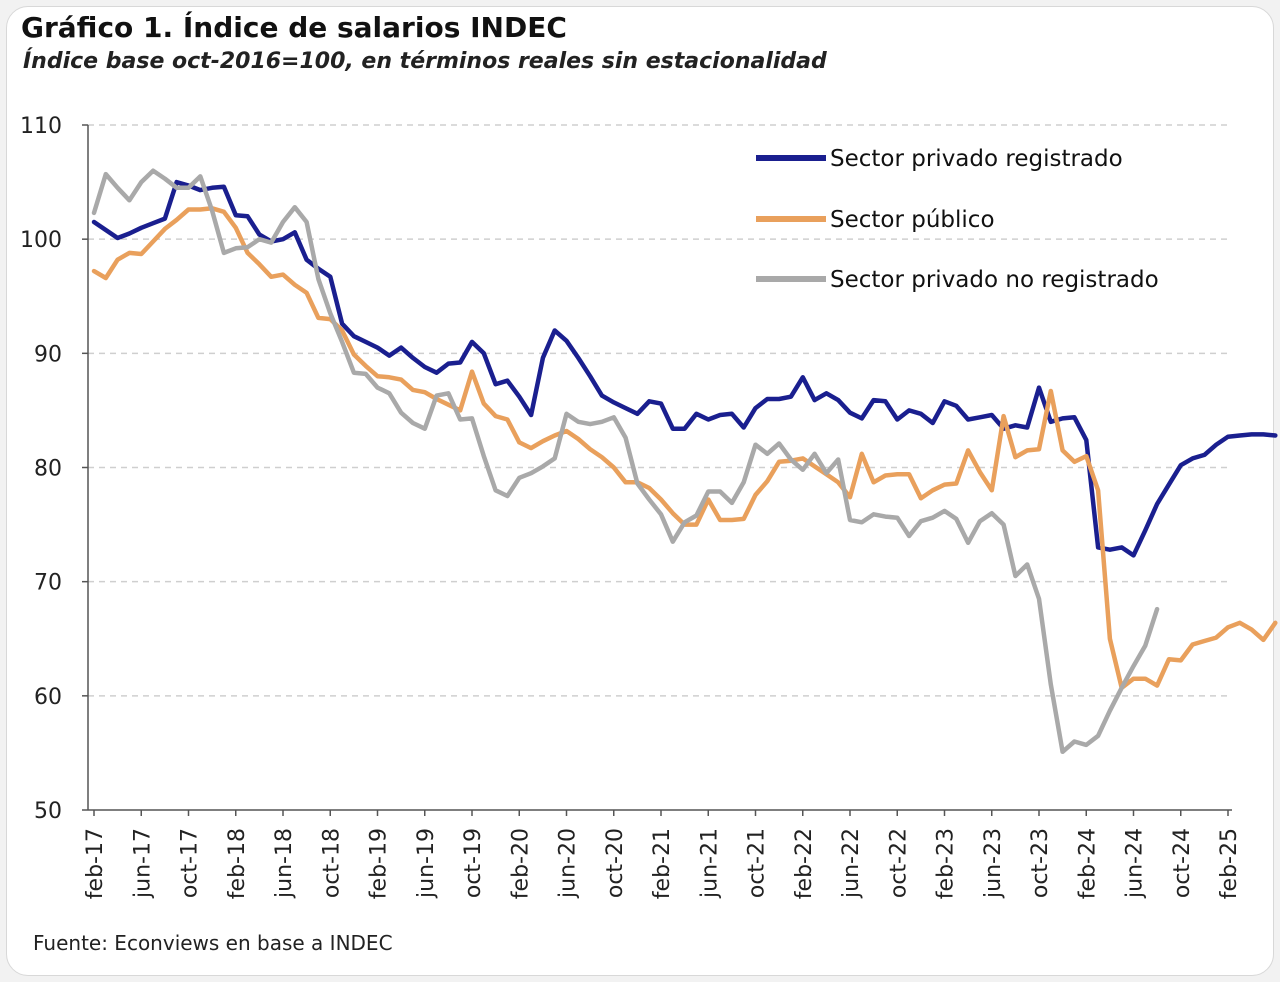 This screenshot has height=982, width=1280. I want to click on x-tick-label: jun-17, so click(142, 863).